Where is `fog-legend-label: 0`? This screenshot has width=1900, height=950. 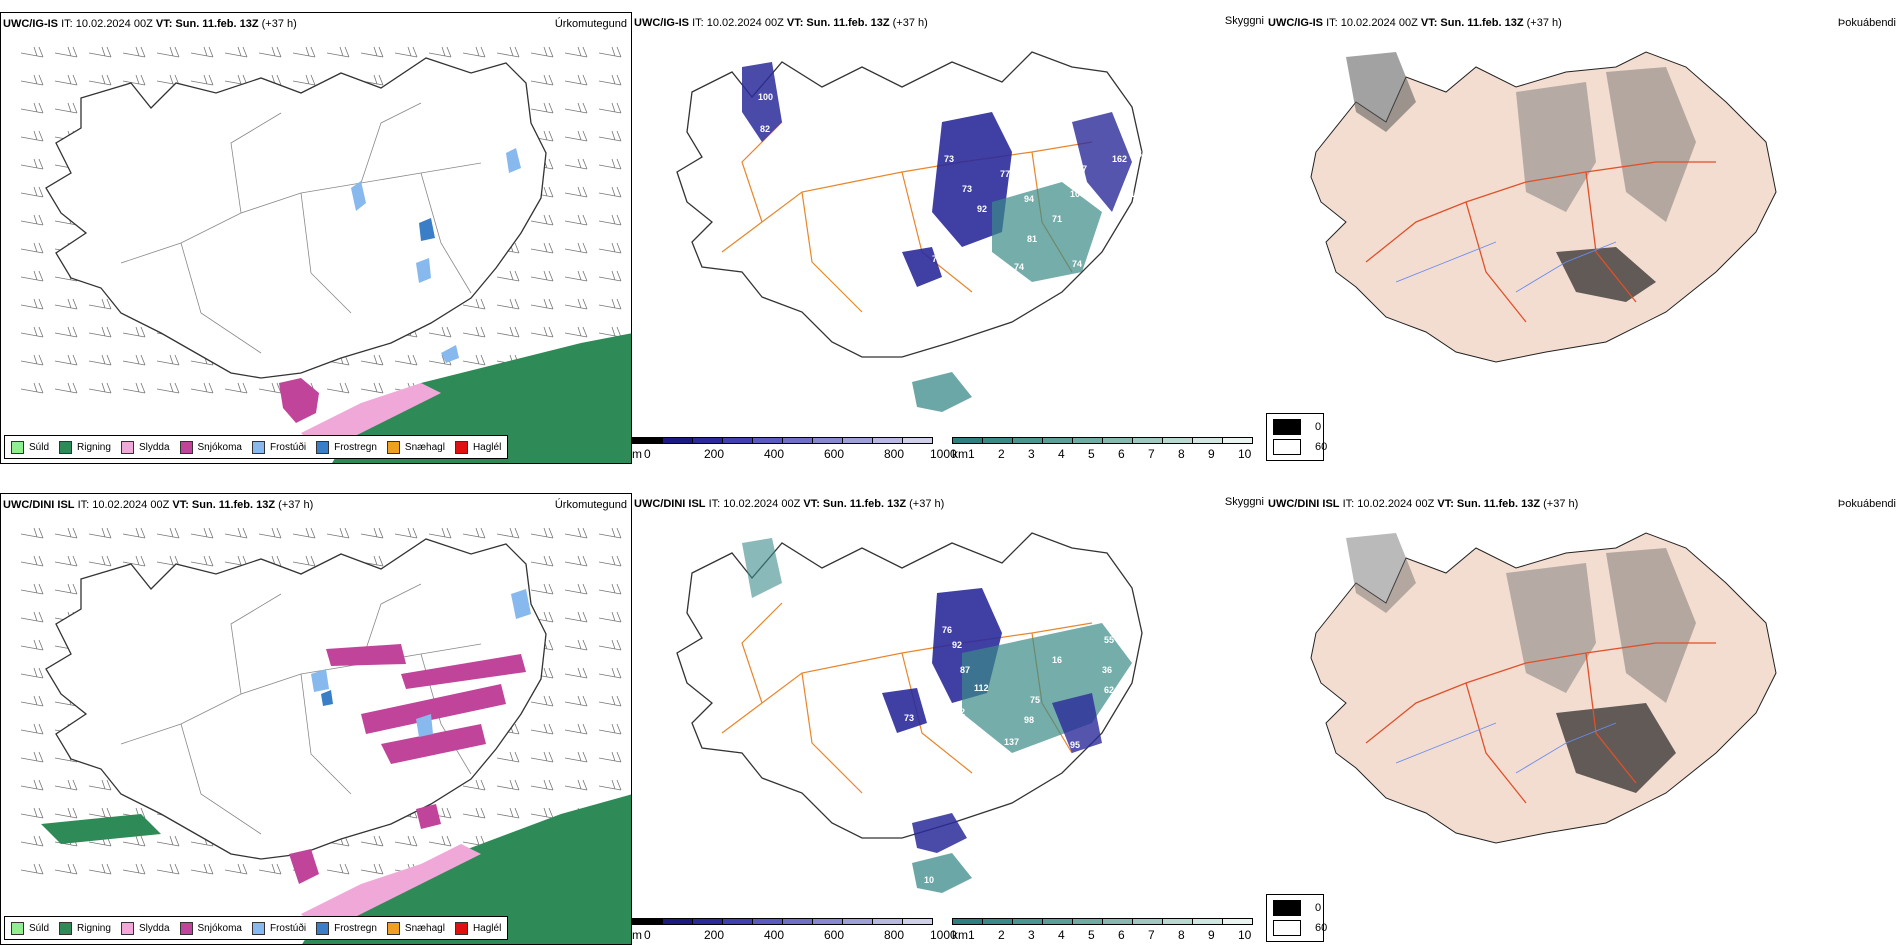 fog-legend-label: 0 is located at coordinates (1318, 427).